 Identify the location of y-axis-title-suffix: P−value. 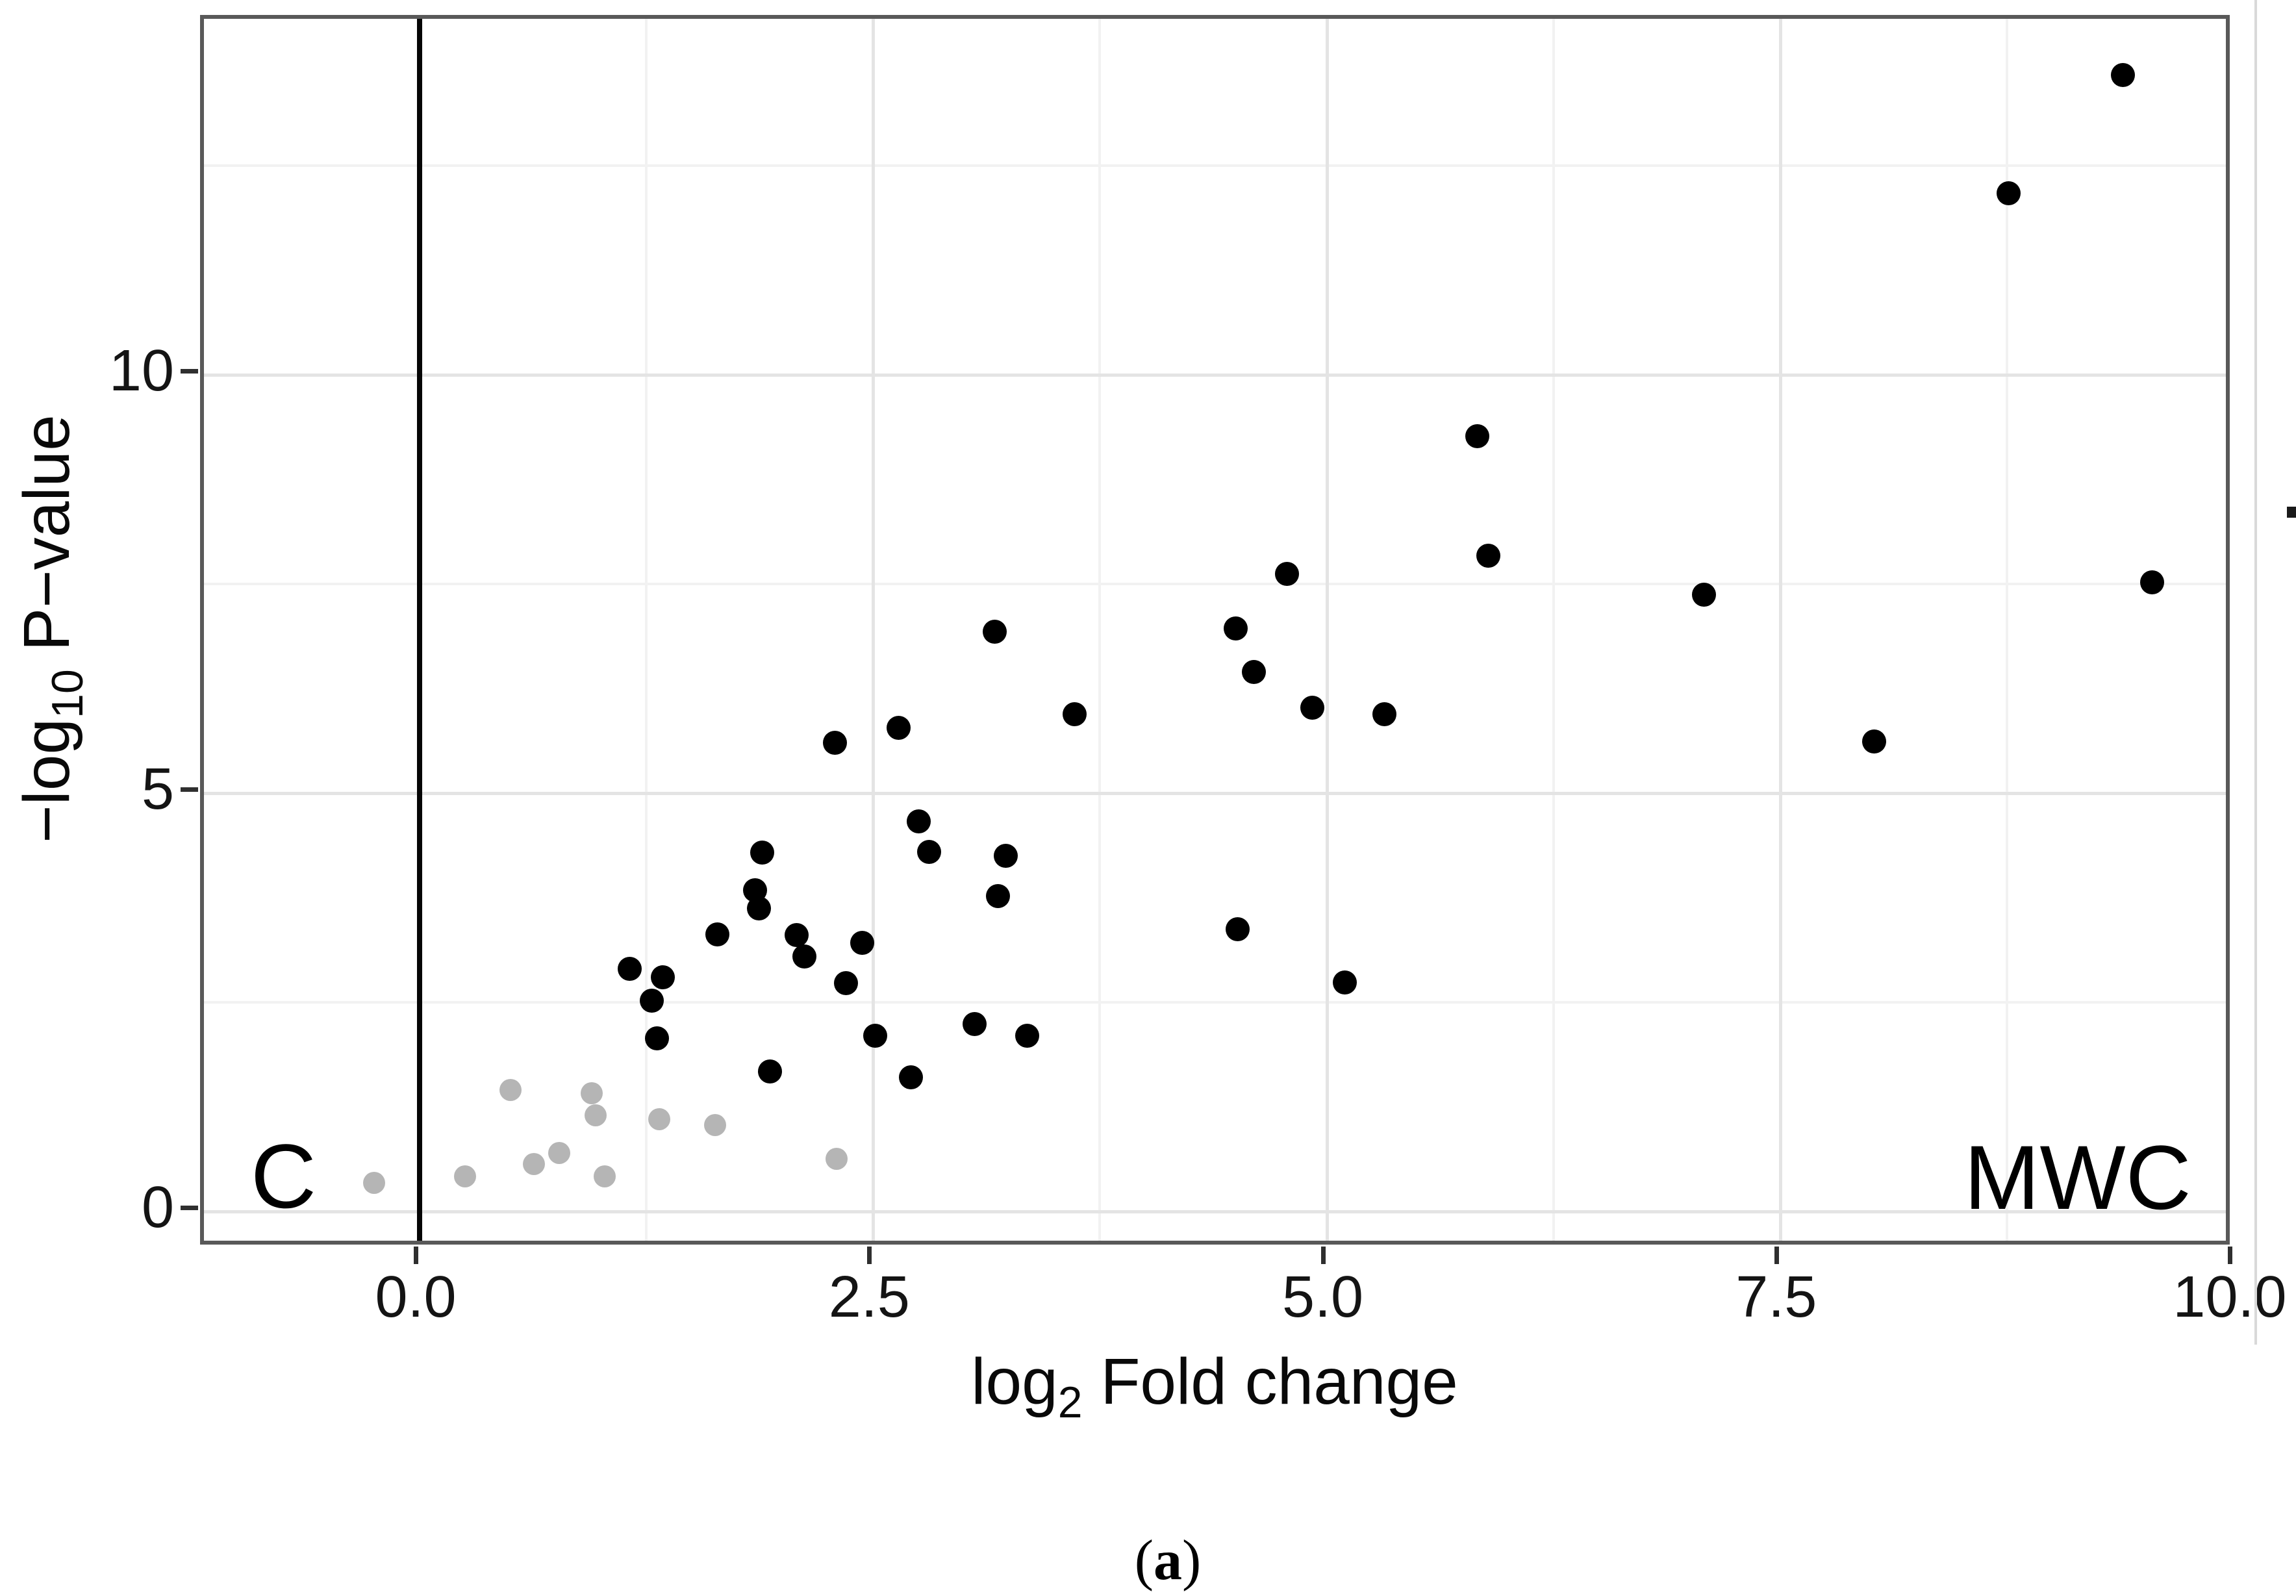
(46, 542).